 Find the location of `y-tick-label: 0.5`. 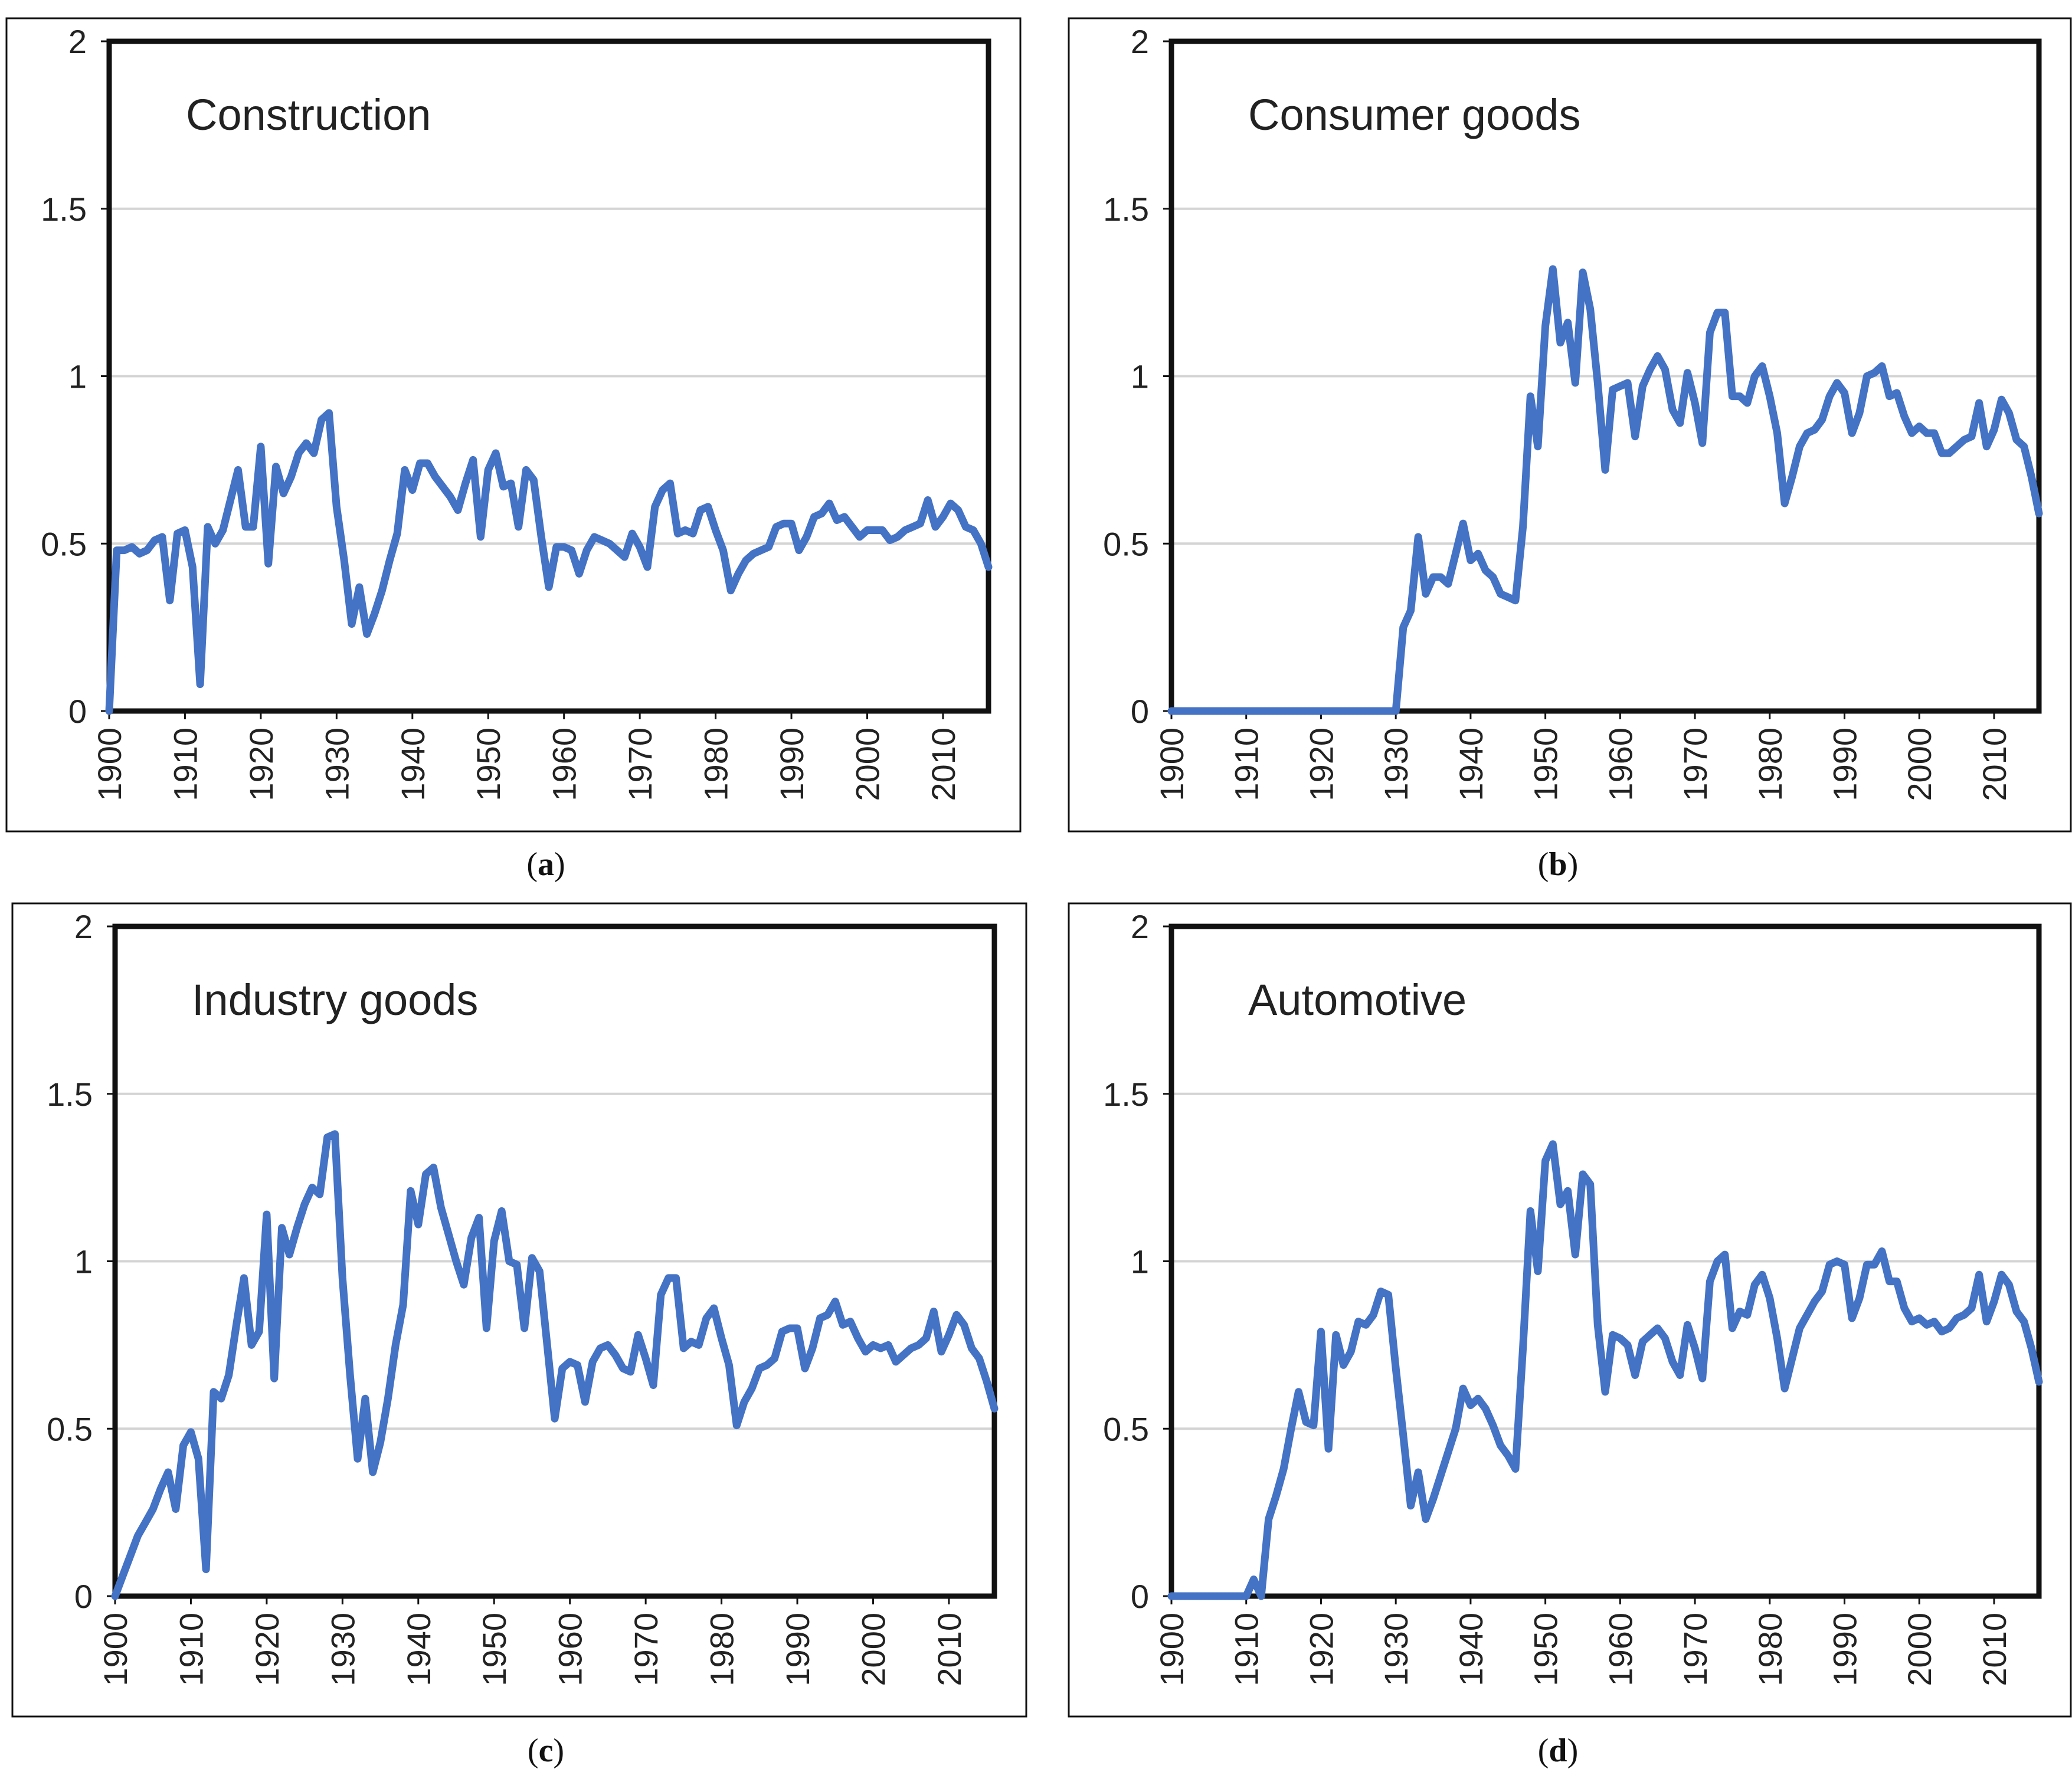

y-tick-label: 0.5 is located at coordinates (64, 543).